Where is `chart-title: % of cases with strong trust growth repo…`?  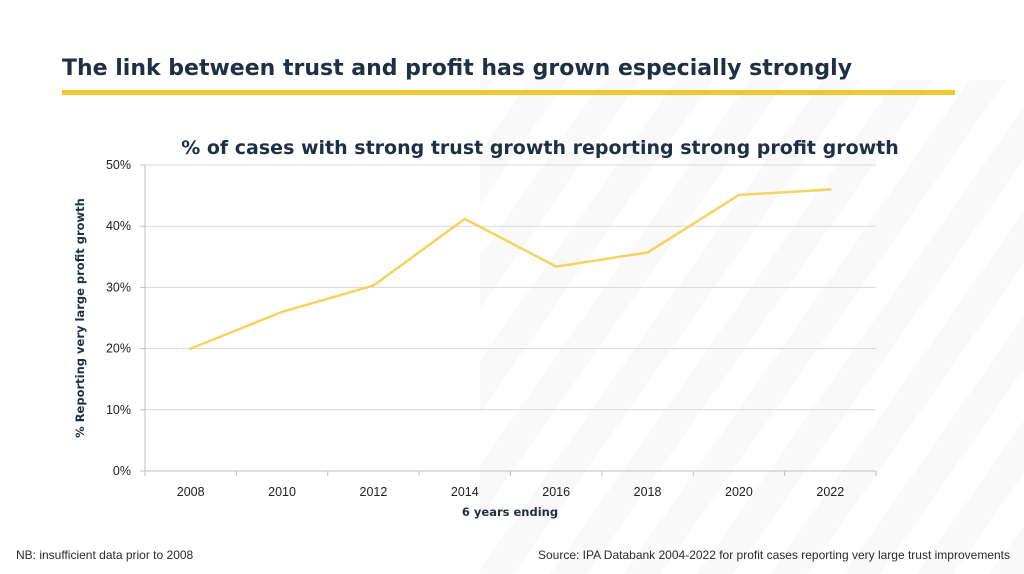 chart-title: % of cases with strong trust growth repo… is located at coordinates (540, 148).